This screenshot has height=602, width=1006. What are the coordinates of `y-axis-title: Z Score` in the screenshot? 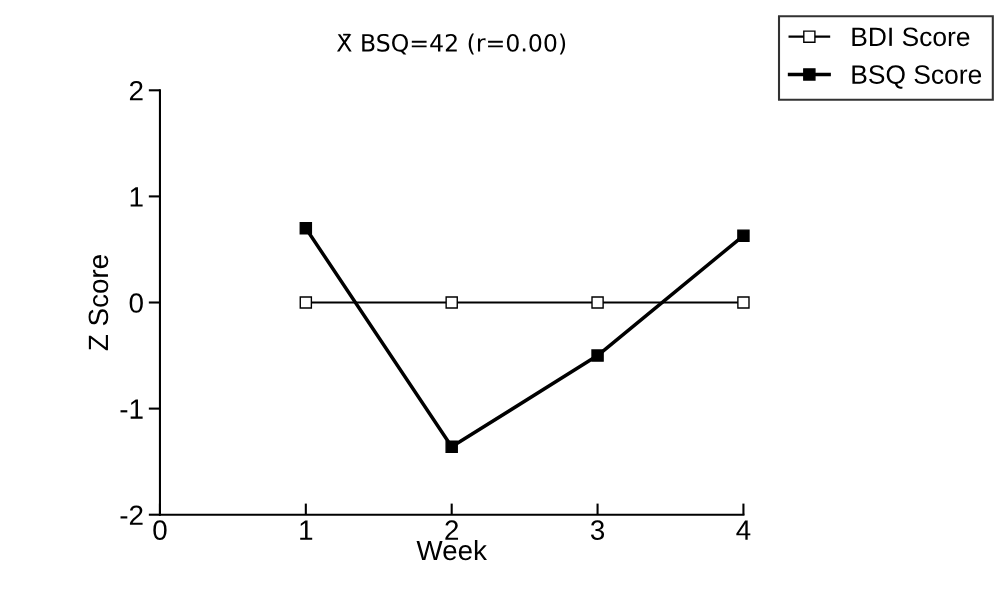 It's located at (98, 303).